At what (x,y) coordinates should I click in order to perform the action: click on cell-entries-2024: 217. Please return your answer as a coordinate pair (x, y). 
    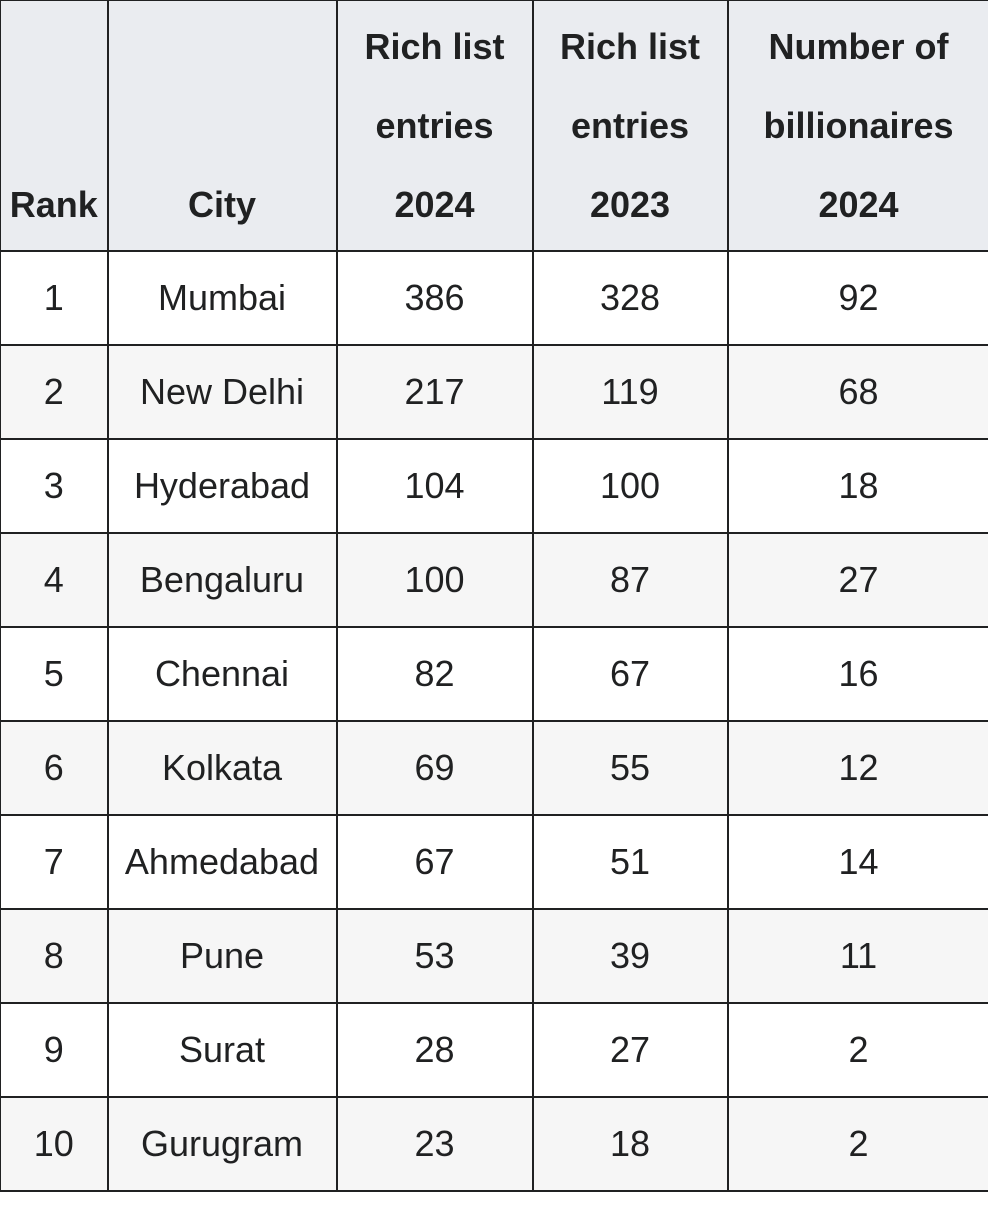
    Looking at the image, I should click on (434, 391).